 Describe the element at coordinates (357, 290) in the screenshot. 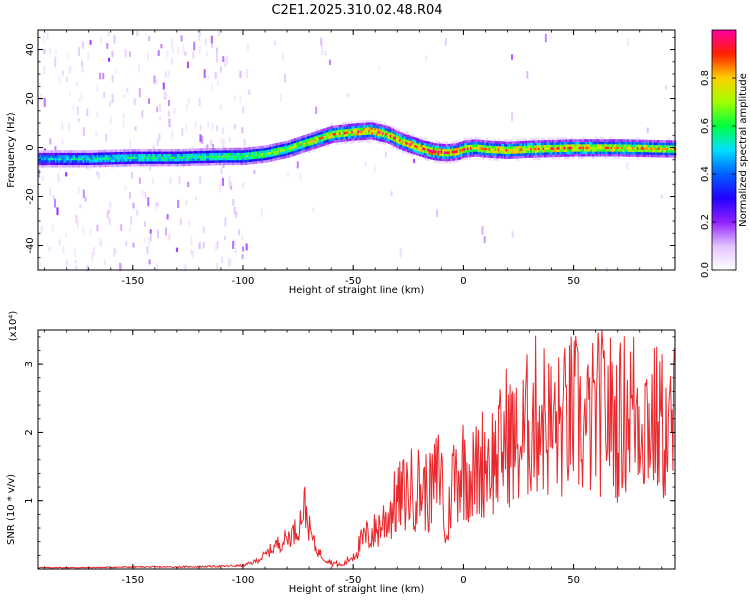

I see `x-axis-label-top: Height of straight line (km)` at that location.